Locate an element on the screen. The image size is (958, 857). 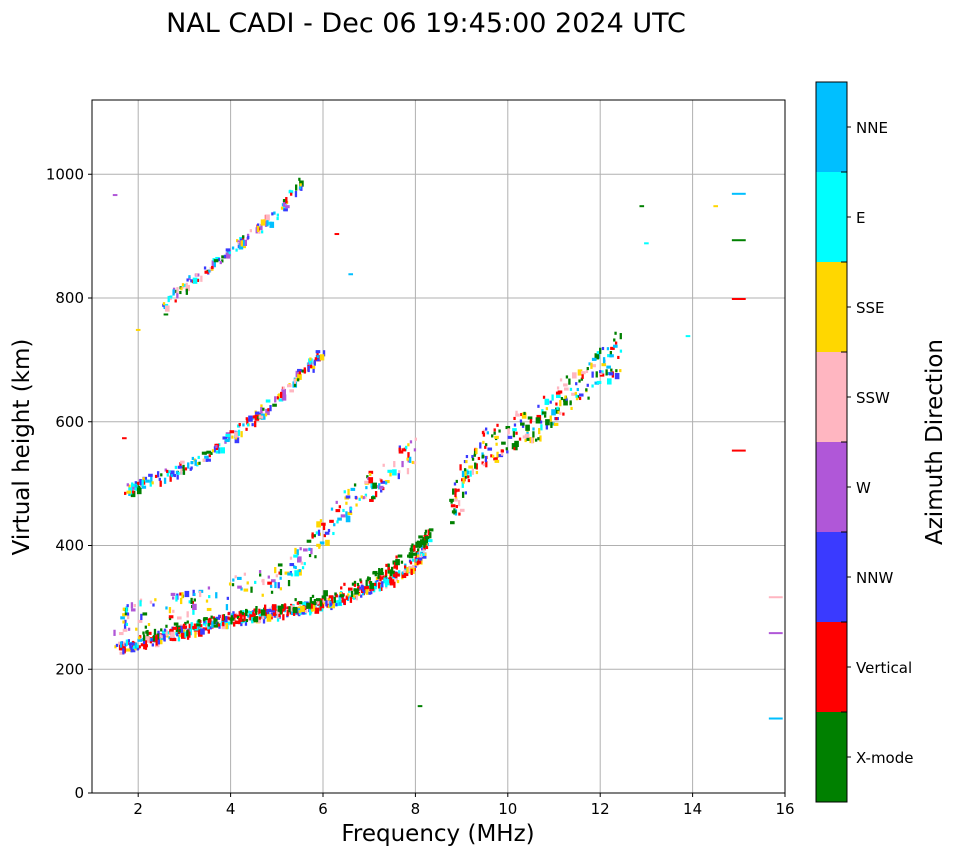
colorbar-category-label: Vertical is located at coordinates (884, 668).